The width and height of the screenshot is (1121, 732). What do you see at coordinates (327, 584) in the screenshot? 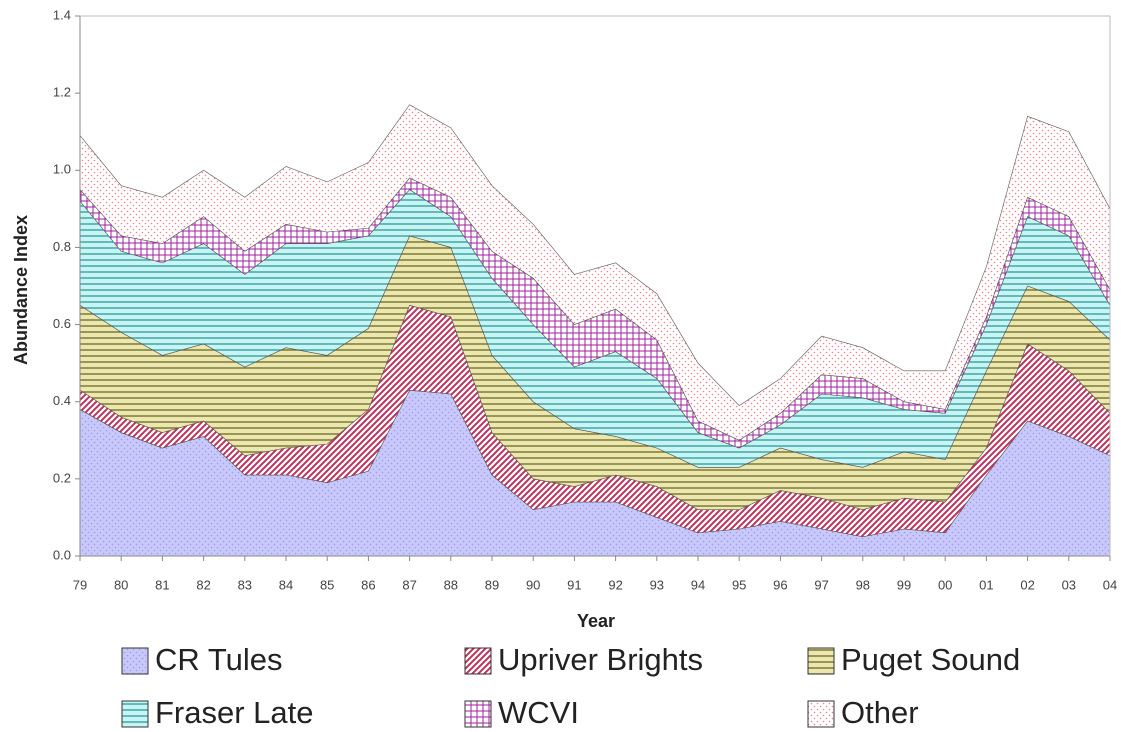
I see `x-tick-label: 85` at bounding box center [327, 584].